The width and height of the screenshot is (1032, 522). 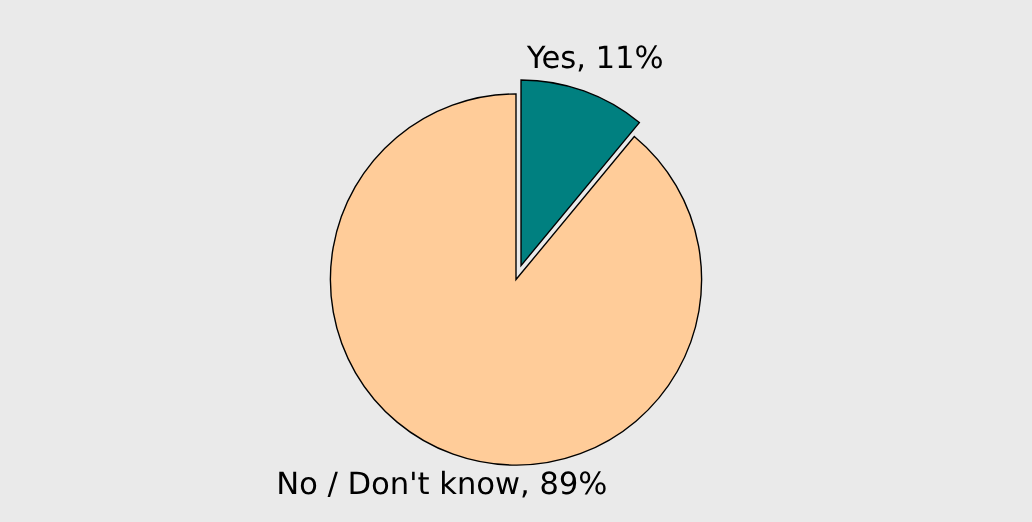 I want to click on slice-label: Yes, 11%, so click(x=594, y=58).